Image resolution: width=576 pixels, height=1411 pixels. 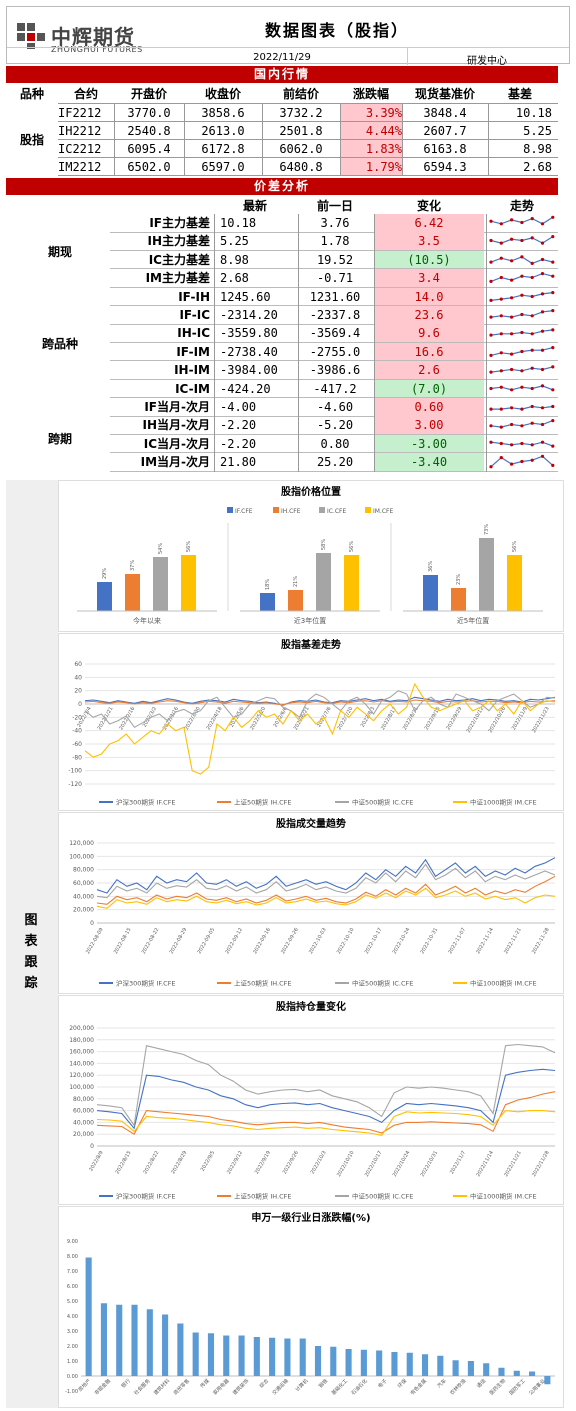 What do you see at coordinates (234, 941) in the screenshot?
I see `x-tick-label: 2022-09-12` at bounding box center [234, 941].